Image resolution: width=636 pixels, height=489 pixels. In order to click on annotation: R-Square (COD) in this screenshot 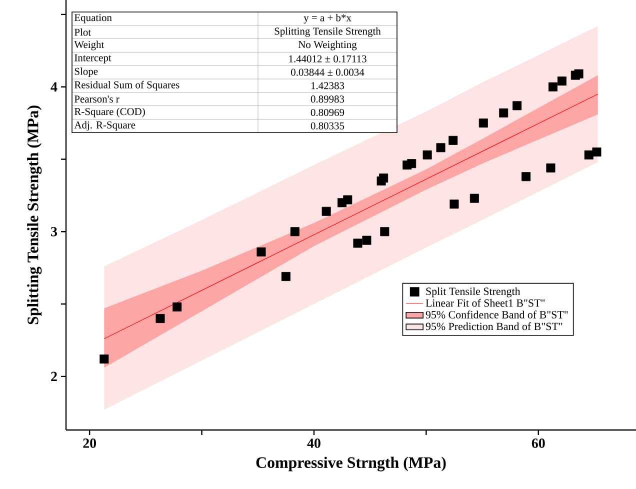, I will do `click(109, 113)`.